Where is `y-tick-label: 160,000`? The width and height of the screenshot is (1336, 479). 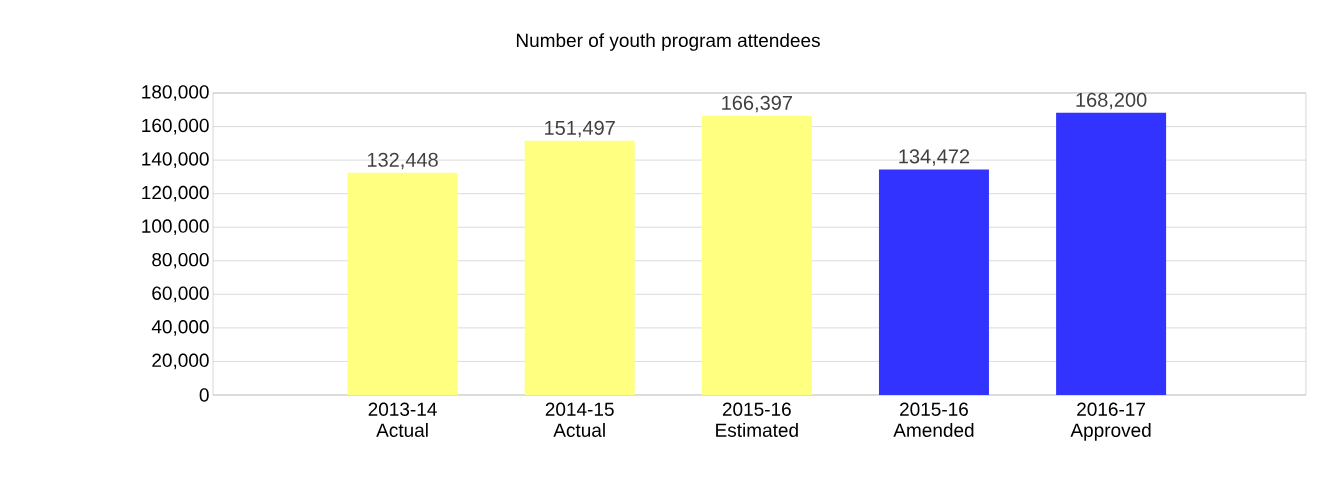 y-tick-label: 160,000 is located at coordinates (175, 126).